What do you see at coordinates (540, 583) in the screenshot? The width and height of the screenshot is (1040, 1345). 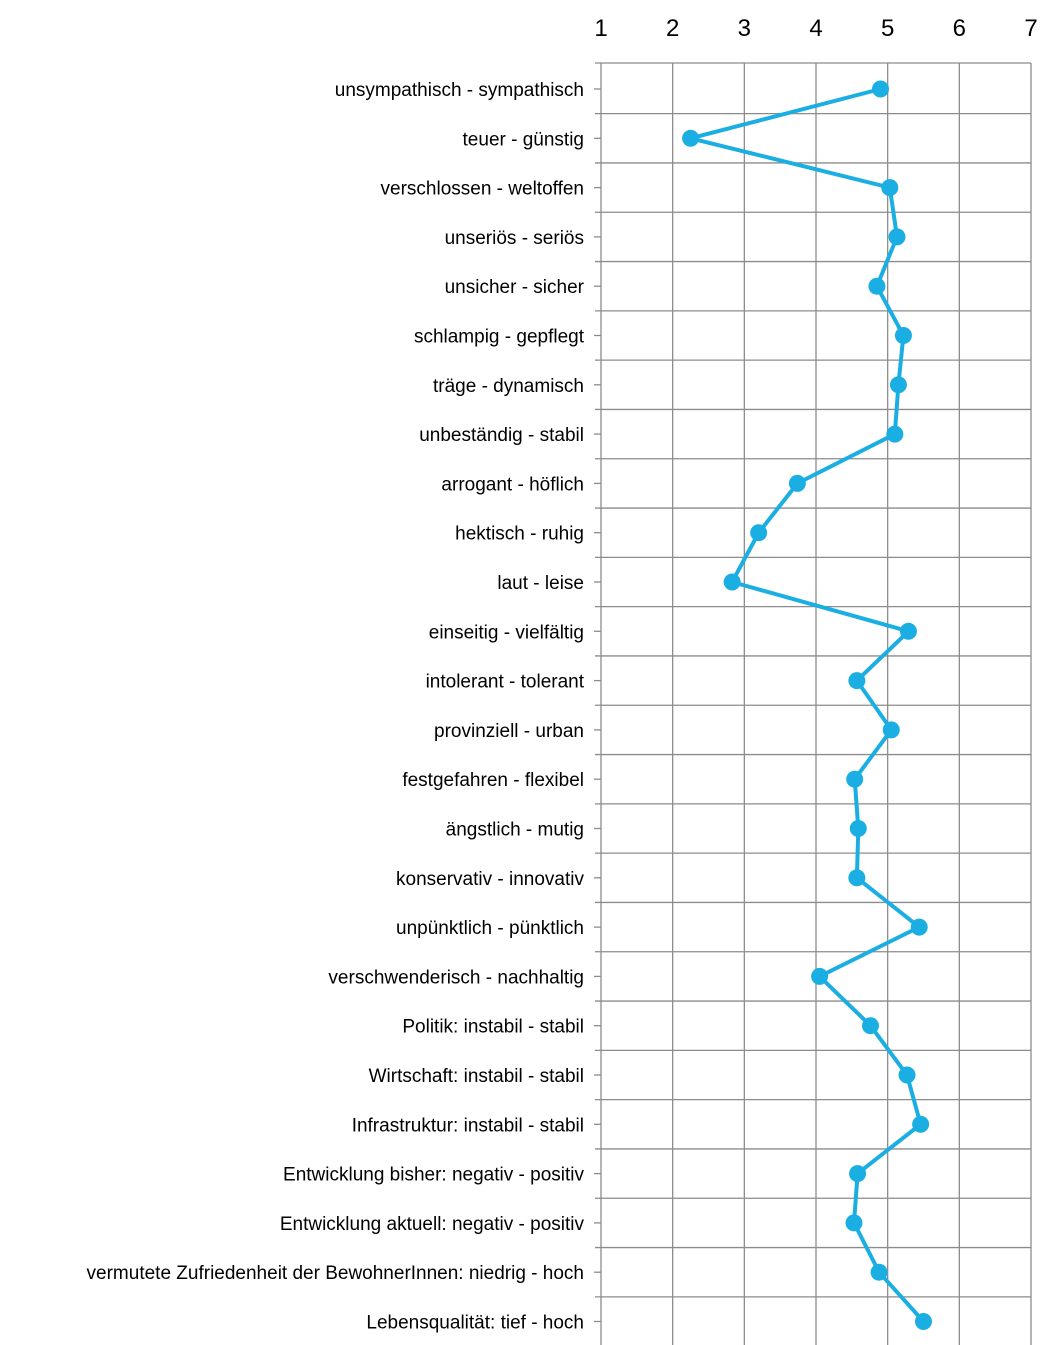 I see `category-label: laut - leise` at bounding box center [540, 583].